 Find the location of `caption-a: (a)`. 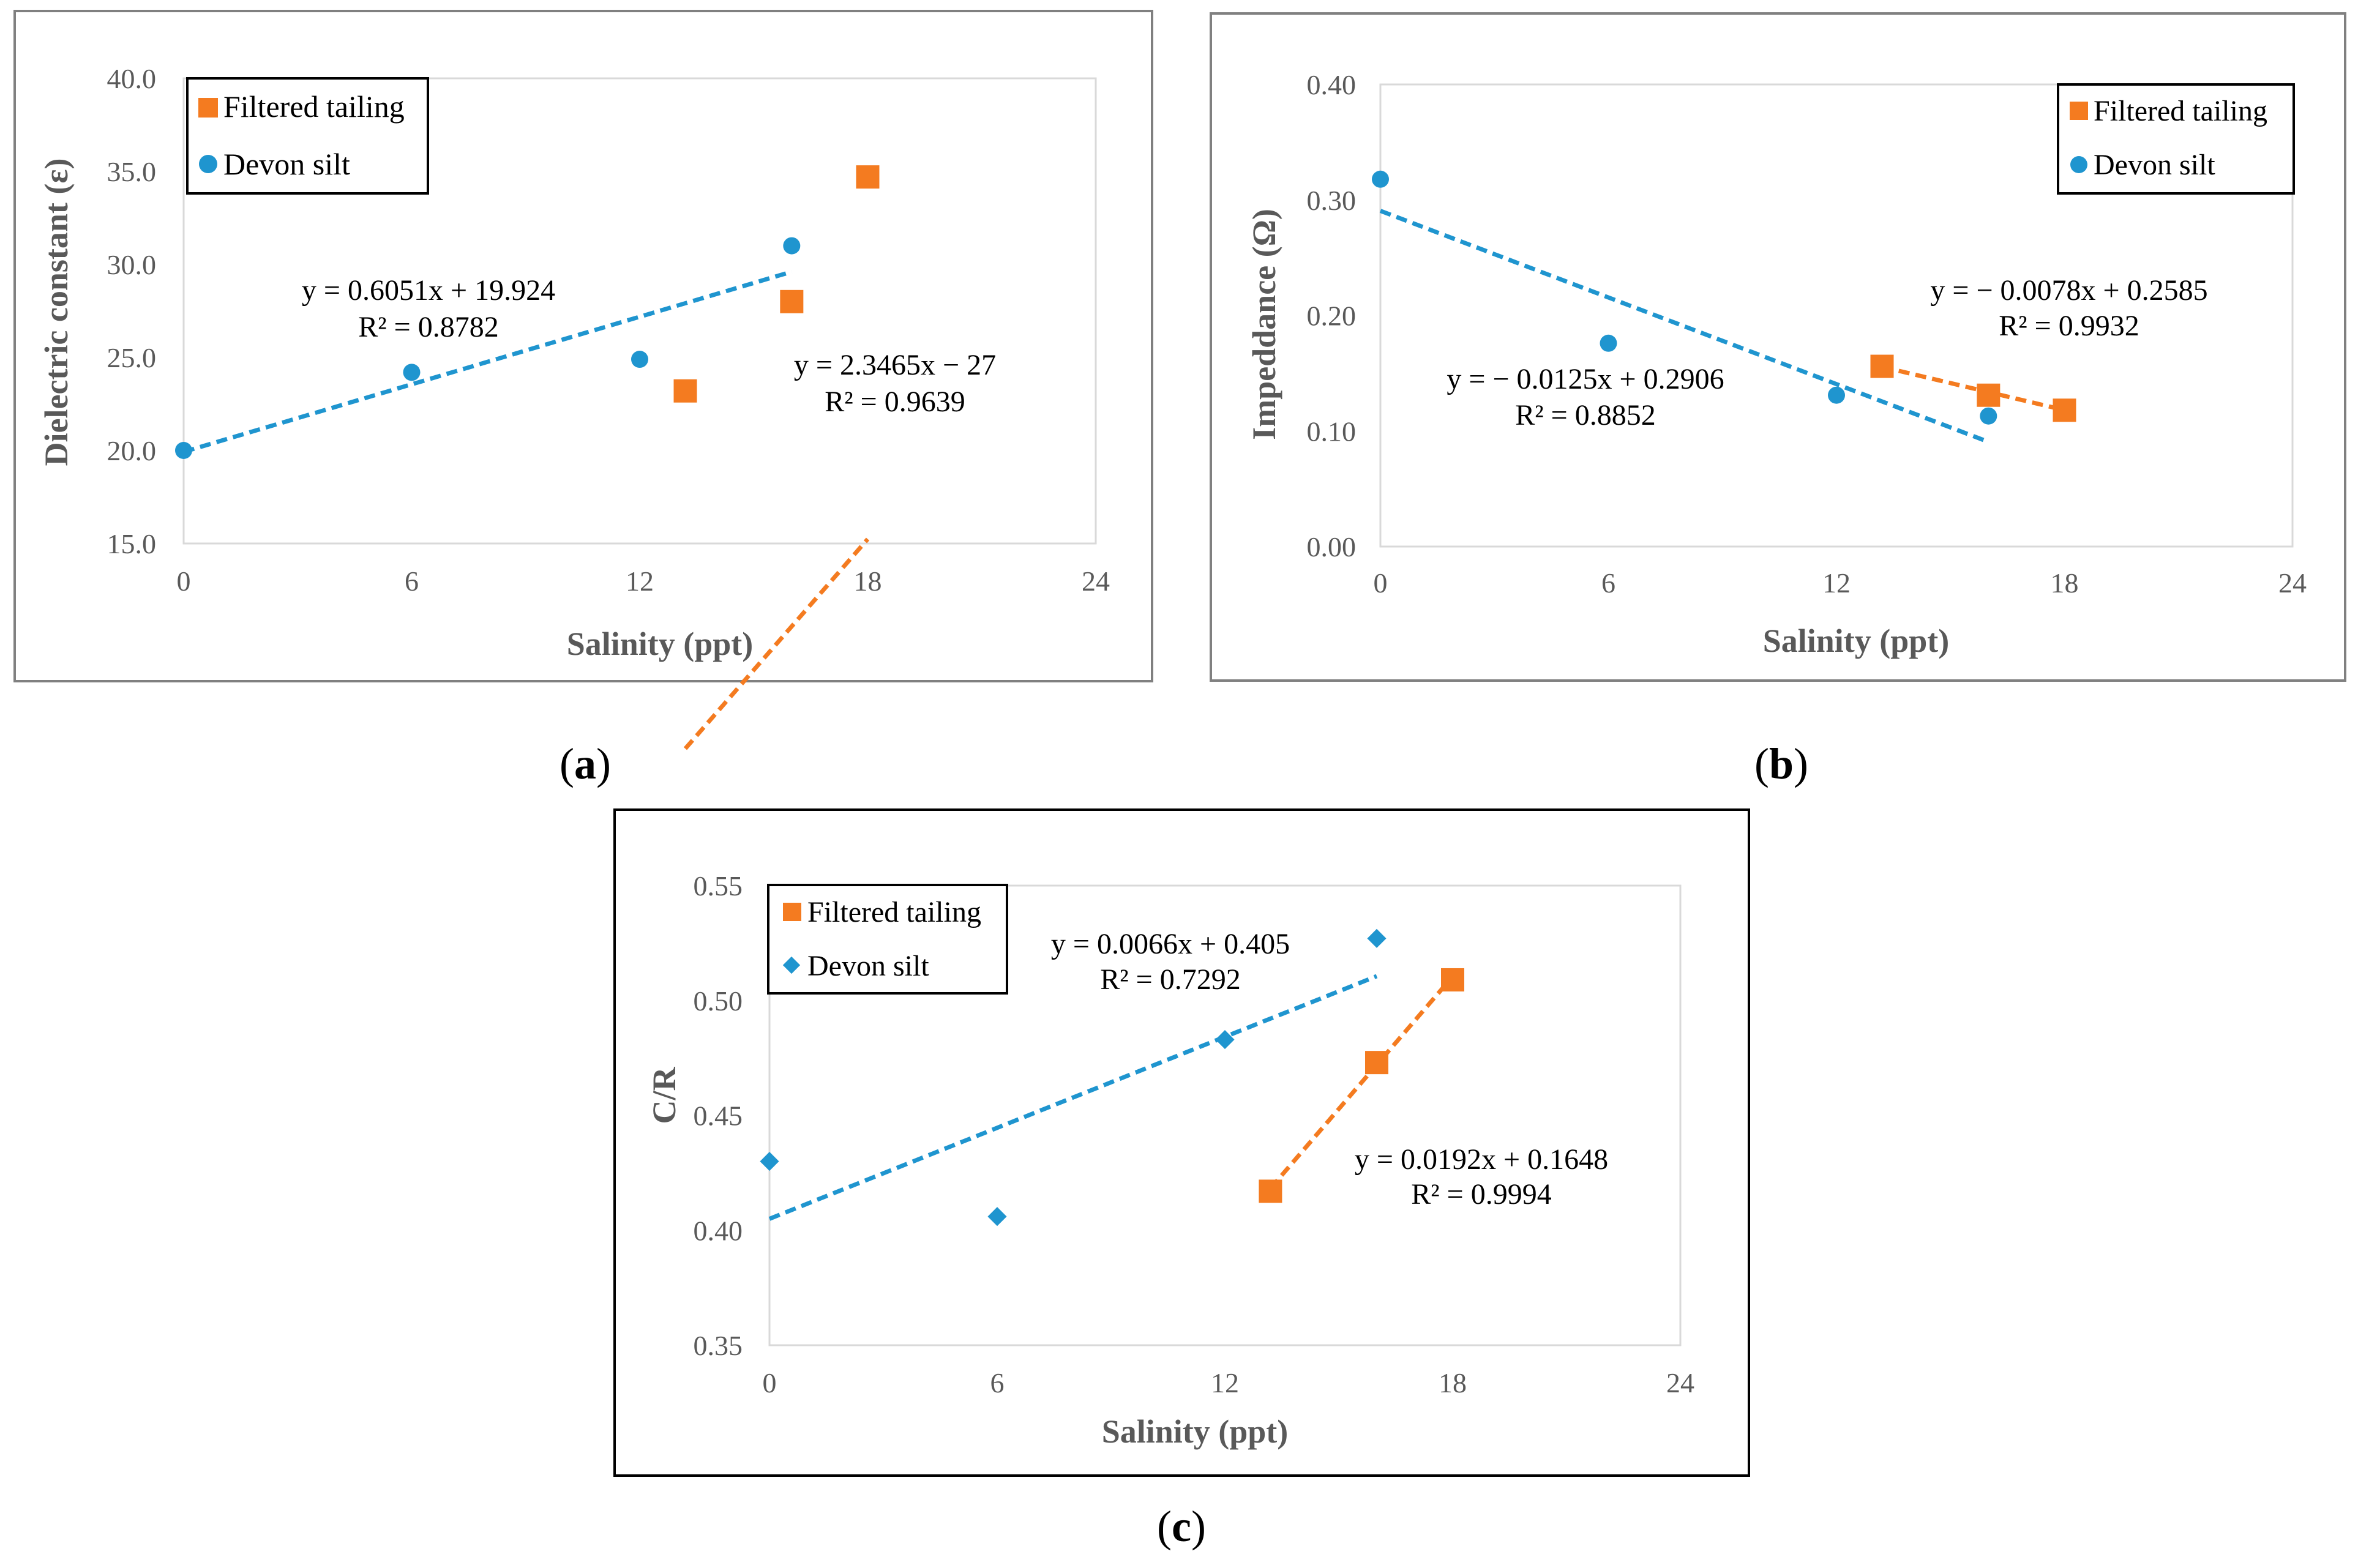

caption-a: (a) is located at coordinates (585, 763).